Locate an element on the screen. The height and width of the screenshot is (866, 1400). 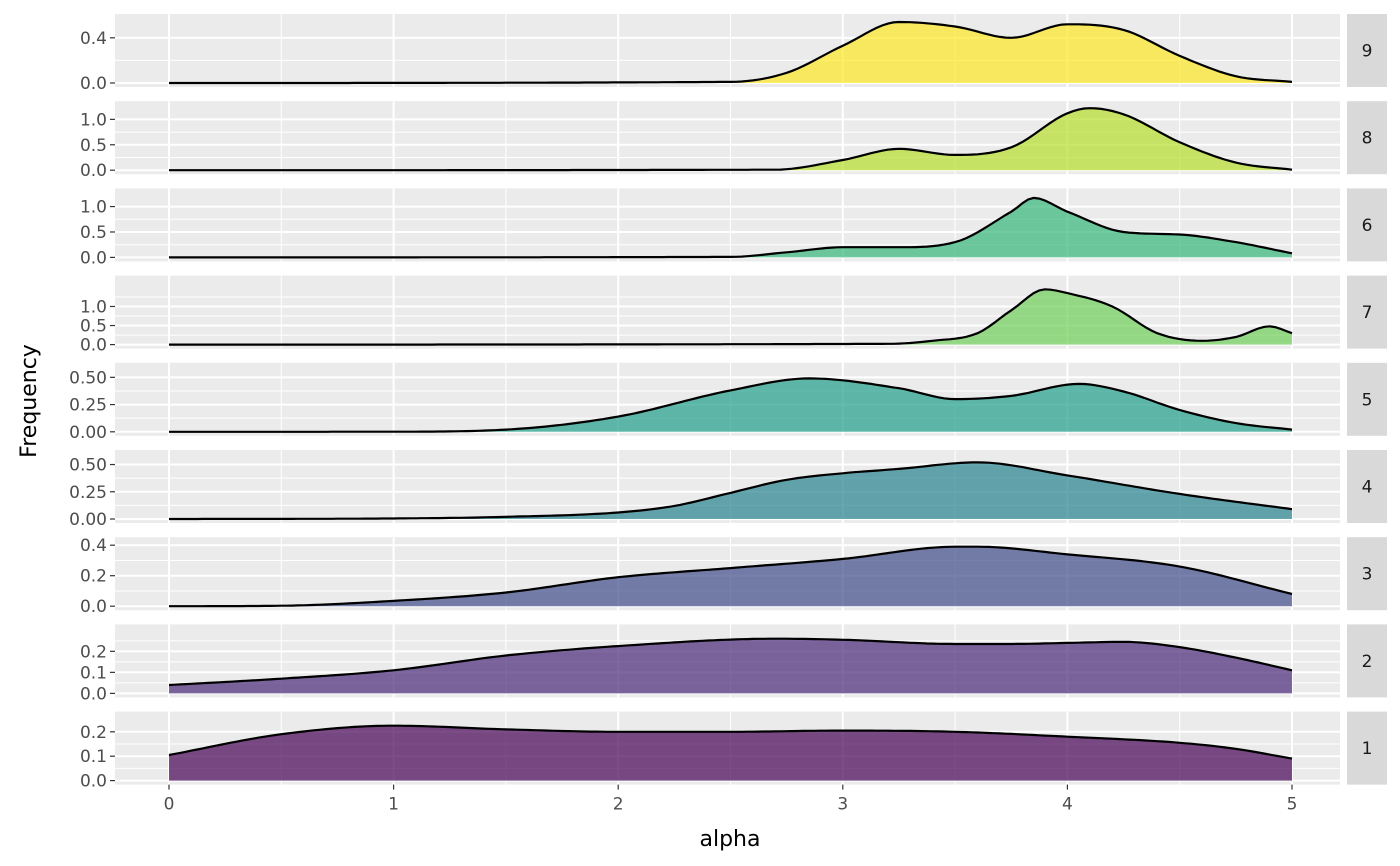
facet-panel-2: 0.00.10.2 2 is located at coordinates (733, 664).